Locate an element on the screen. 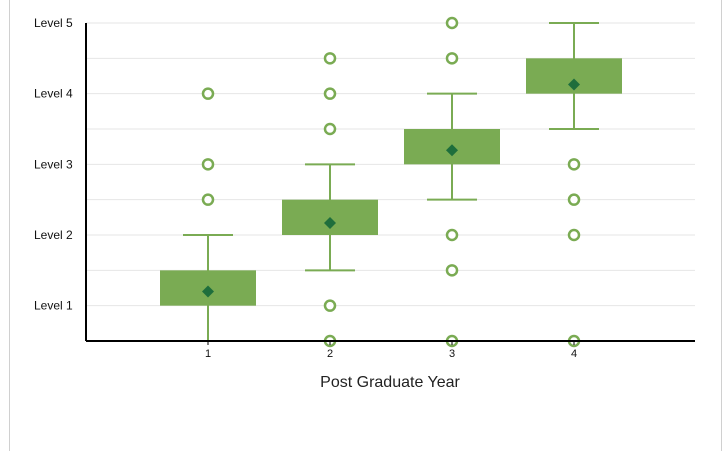 The width and height of the screenshot is (725, 451). y-tick-label: Level 3 is located at coordinates (53, 164).